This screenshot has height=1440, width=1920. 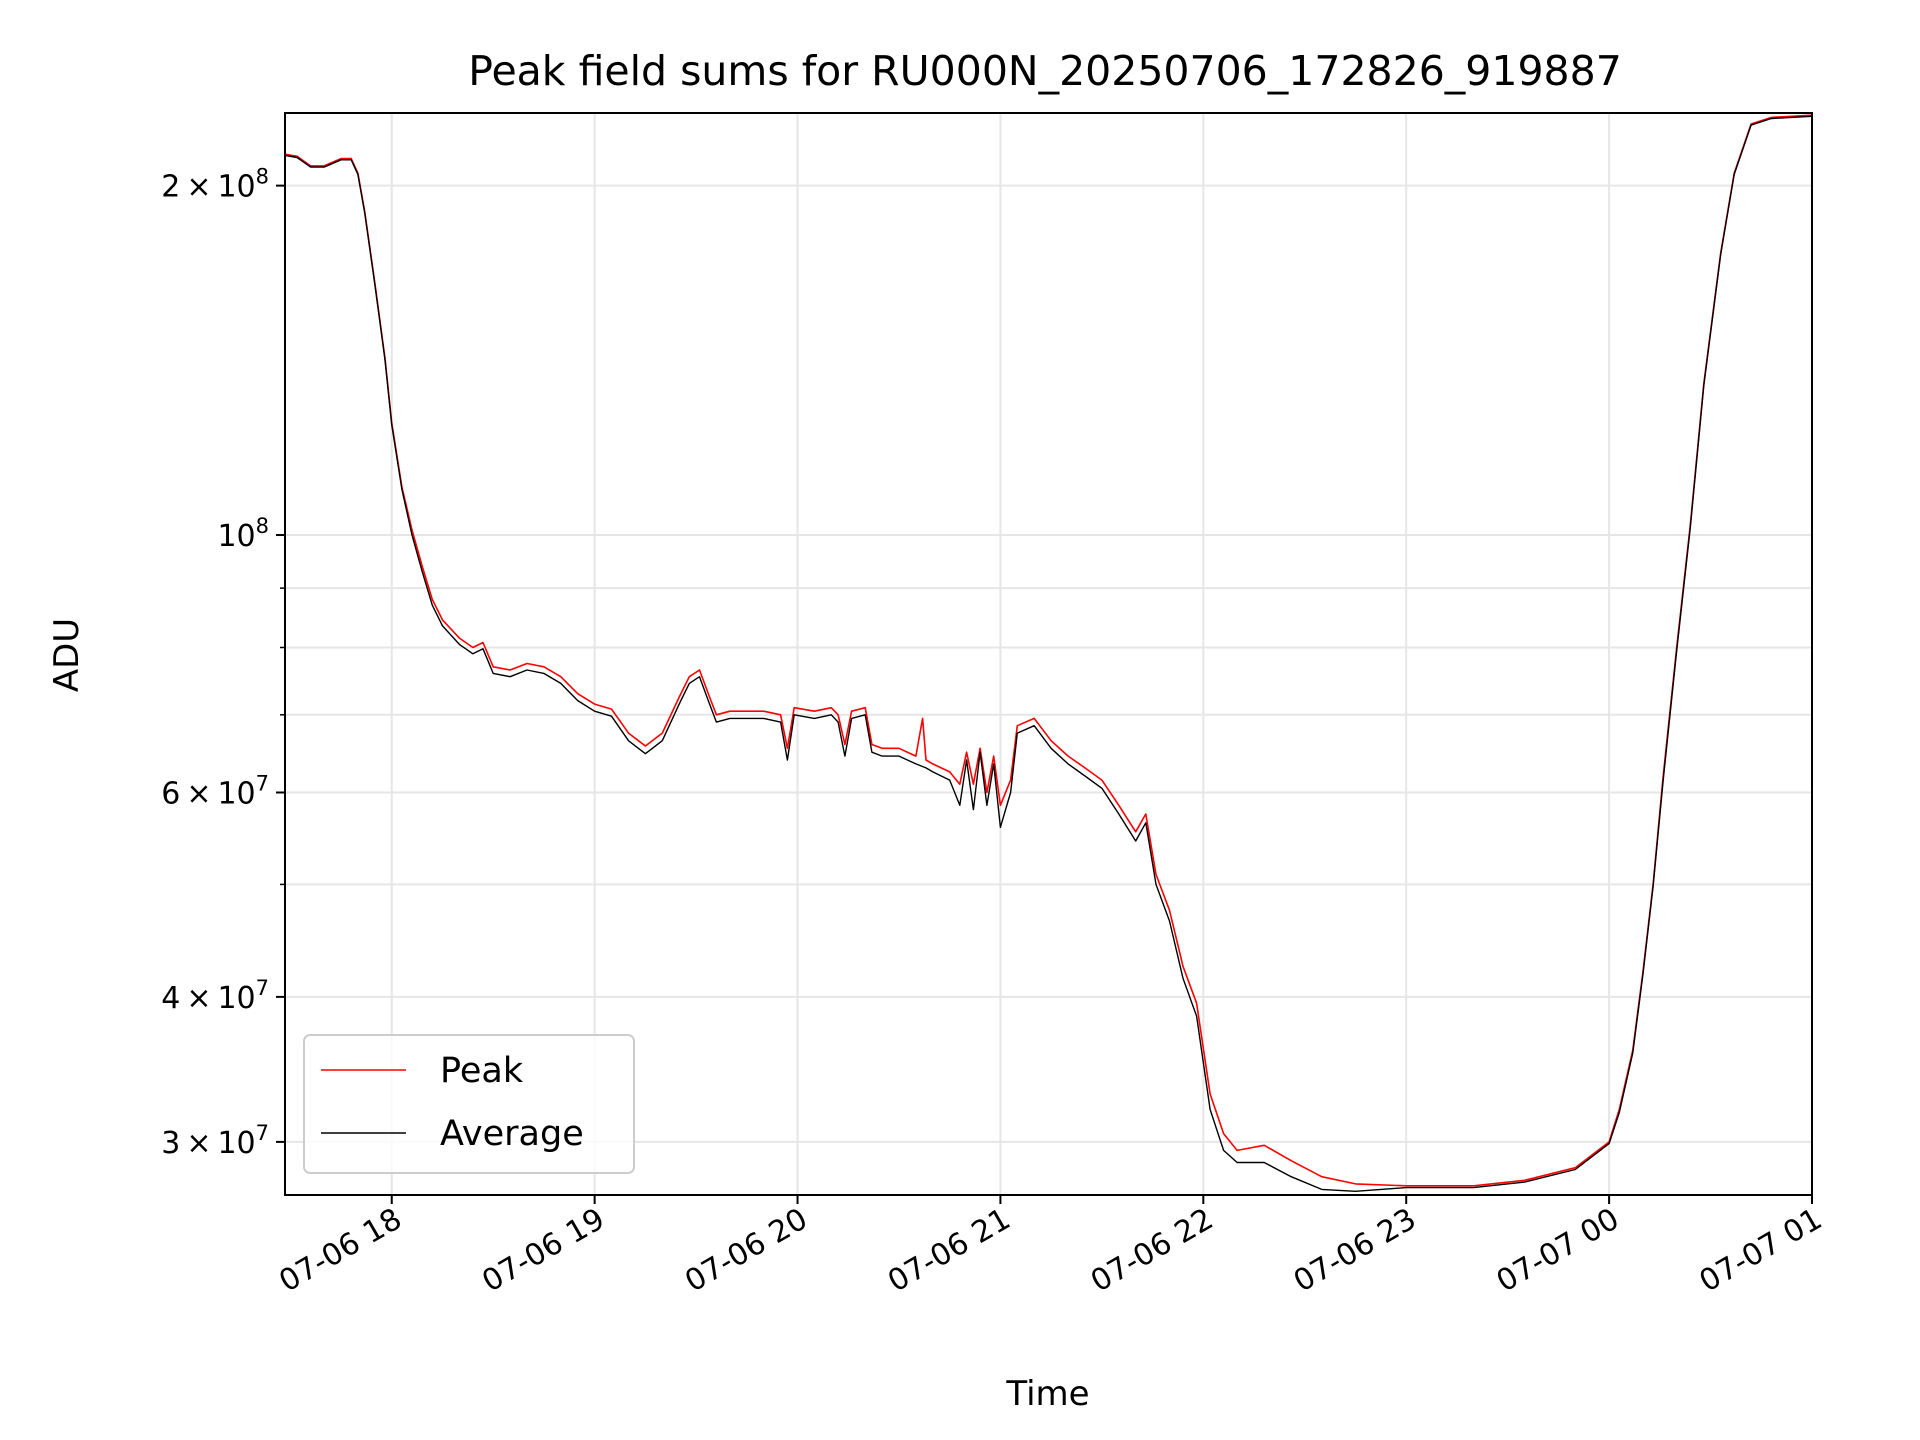 I want to click on y-axis-label: ADU, so click(x=67, y=655).